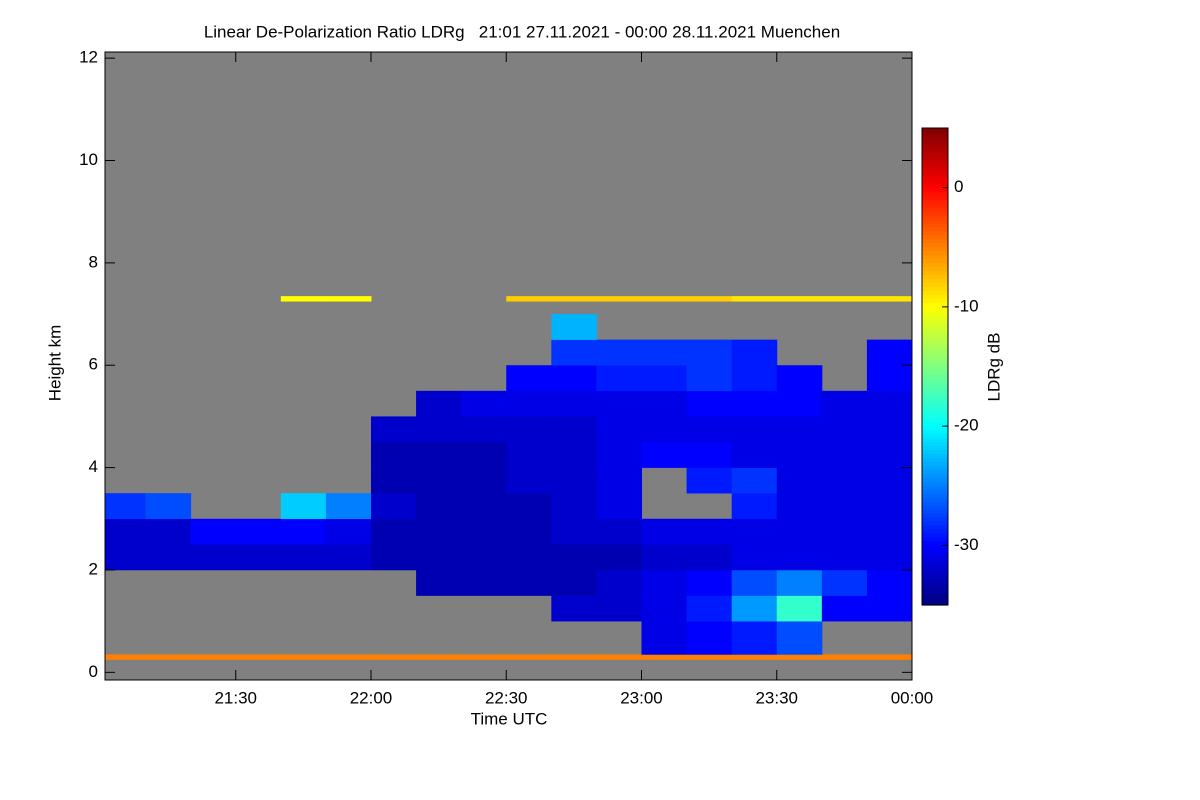 The image size is (1200, 800). What do you see at coordinates (966, 305) in the screenshot?
I see `colorbar-tick-label: -10` at bounding box center [966, 305].